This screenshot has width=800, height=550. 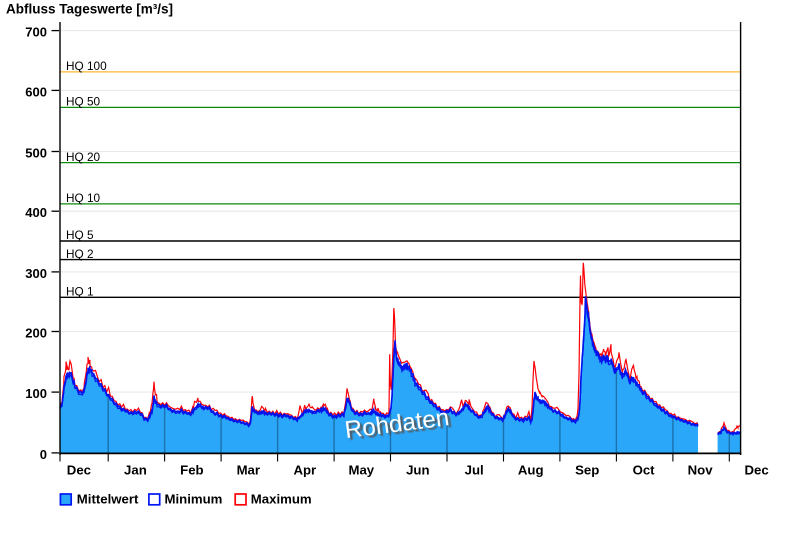 I want to click on svg-text: Aug, so click(x=531, y=470).